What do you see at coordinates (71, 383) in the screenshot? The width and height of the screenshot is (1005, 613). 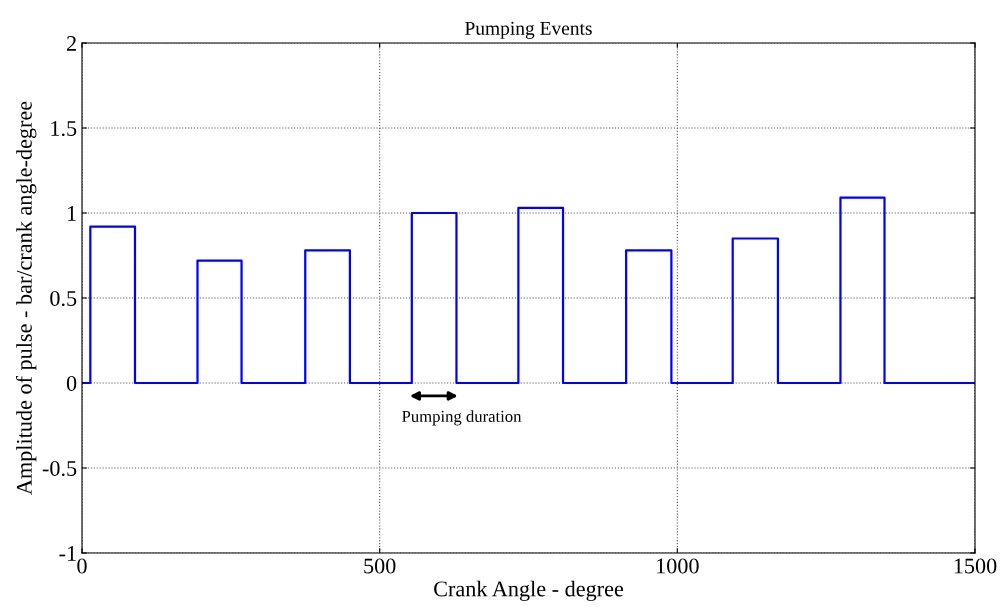 I see `y-tick-label: 0` at bounding box center [71, 383].